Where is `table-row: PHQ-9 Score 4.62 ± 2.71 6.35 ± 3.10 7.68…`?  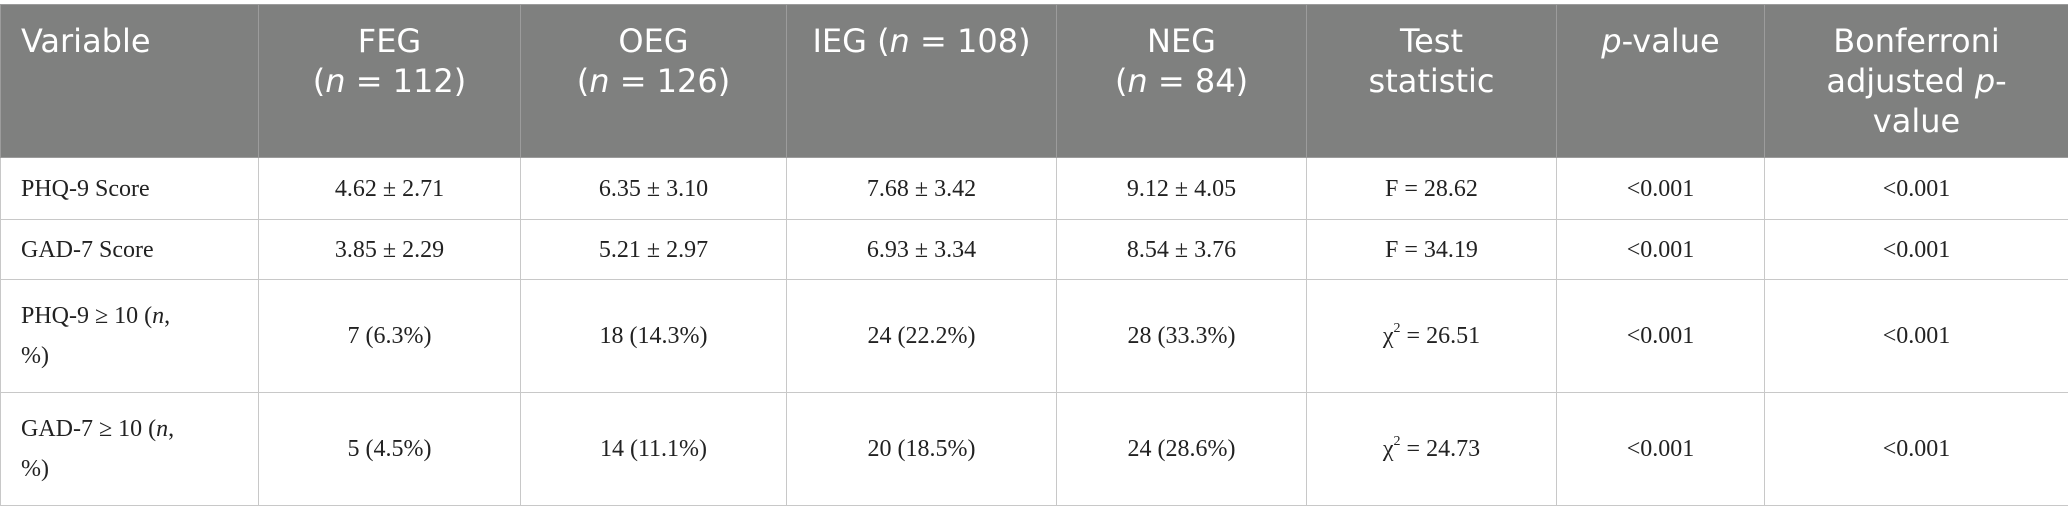 table-row: PHQ-9 Score 4.62 ± 2.71 6.35 ± 3.10 7.68… is located at coordinates (1034, 188).